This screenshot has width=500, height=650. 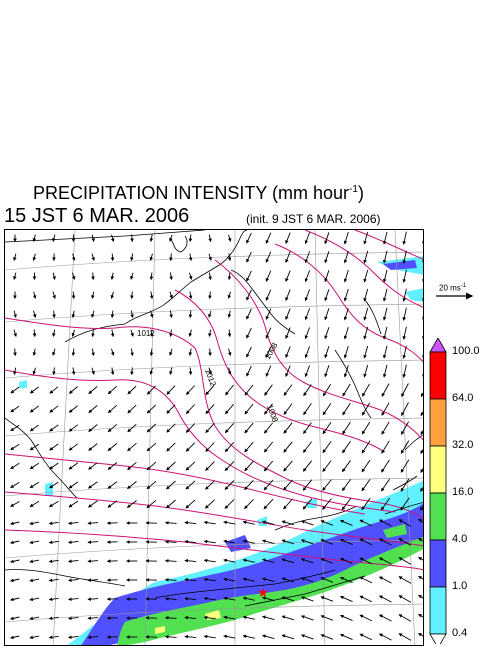 I want to click on map-title: PRECIPITATION INTENSITY (mm hour-1), so click(x=198, y=193).